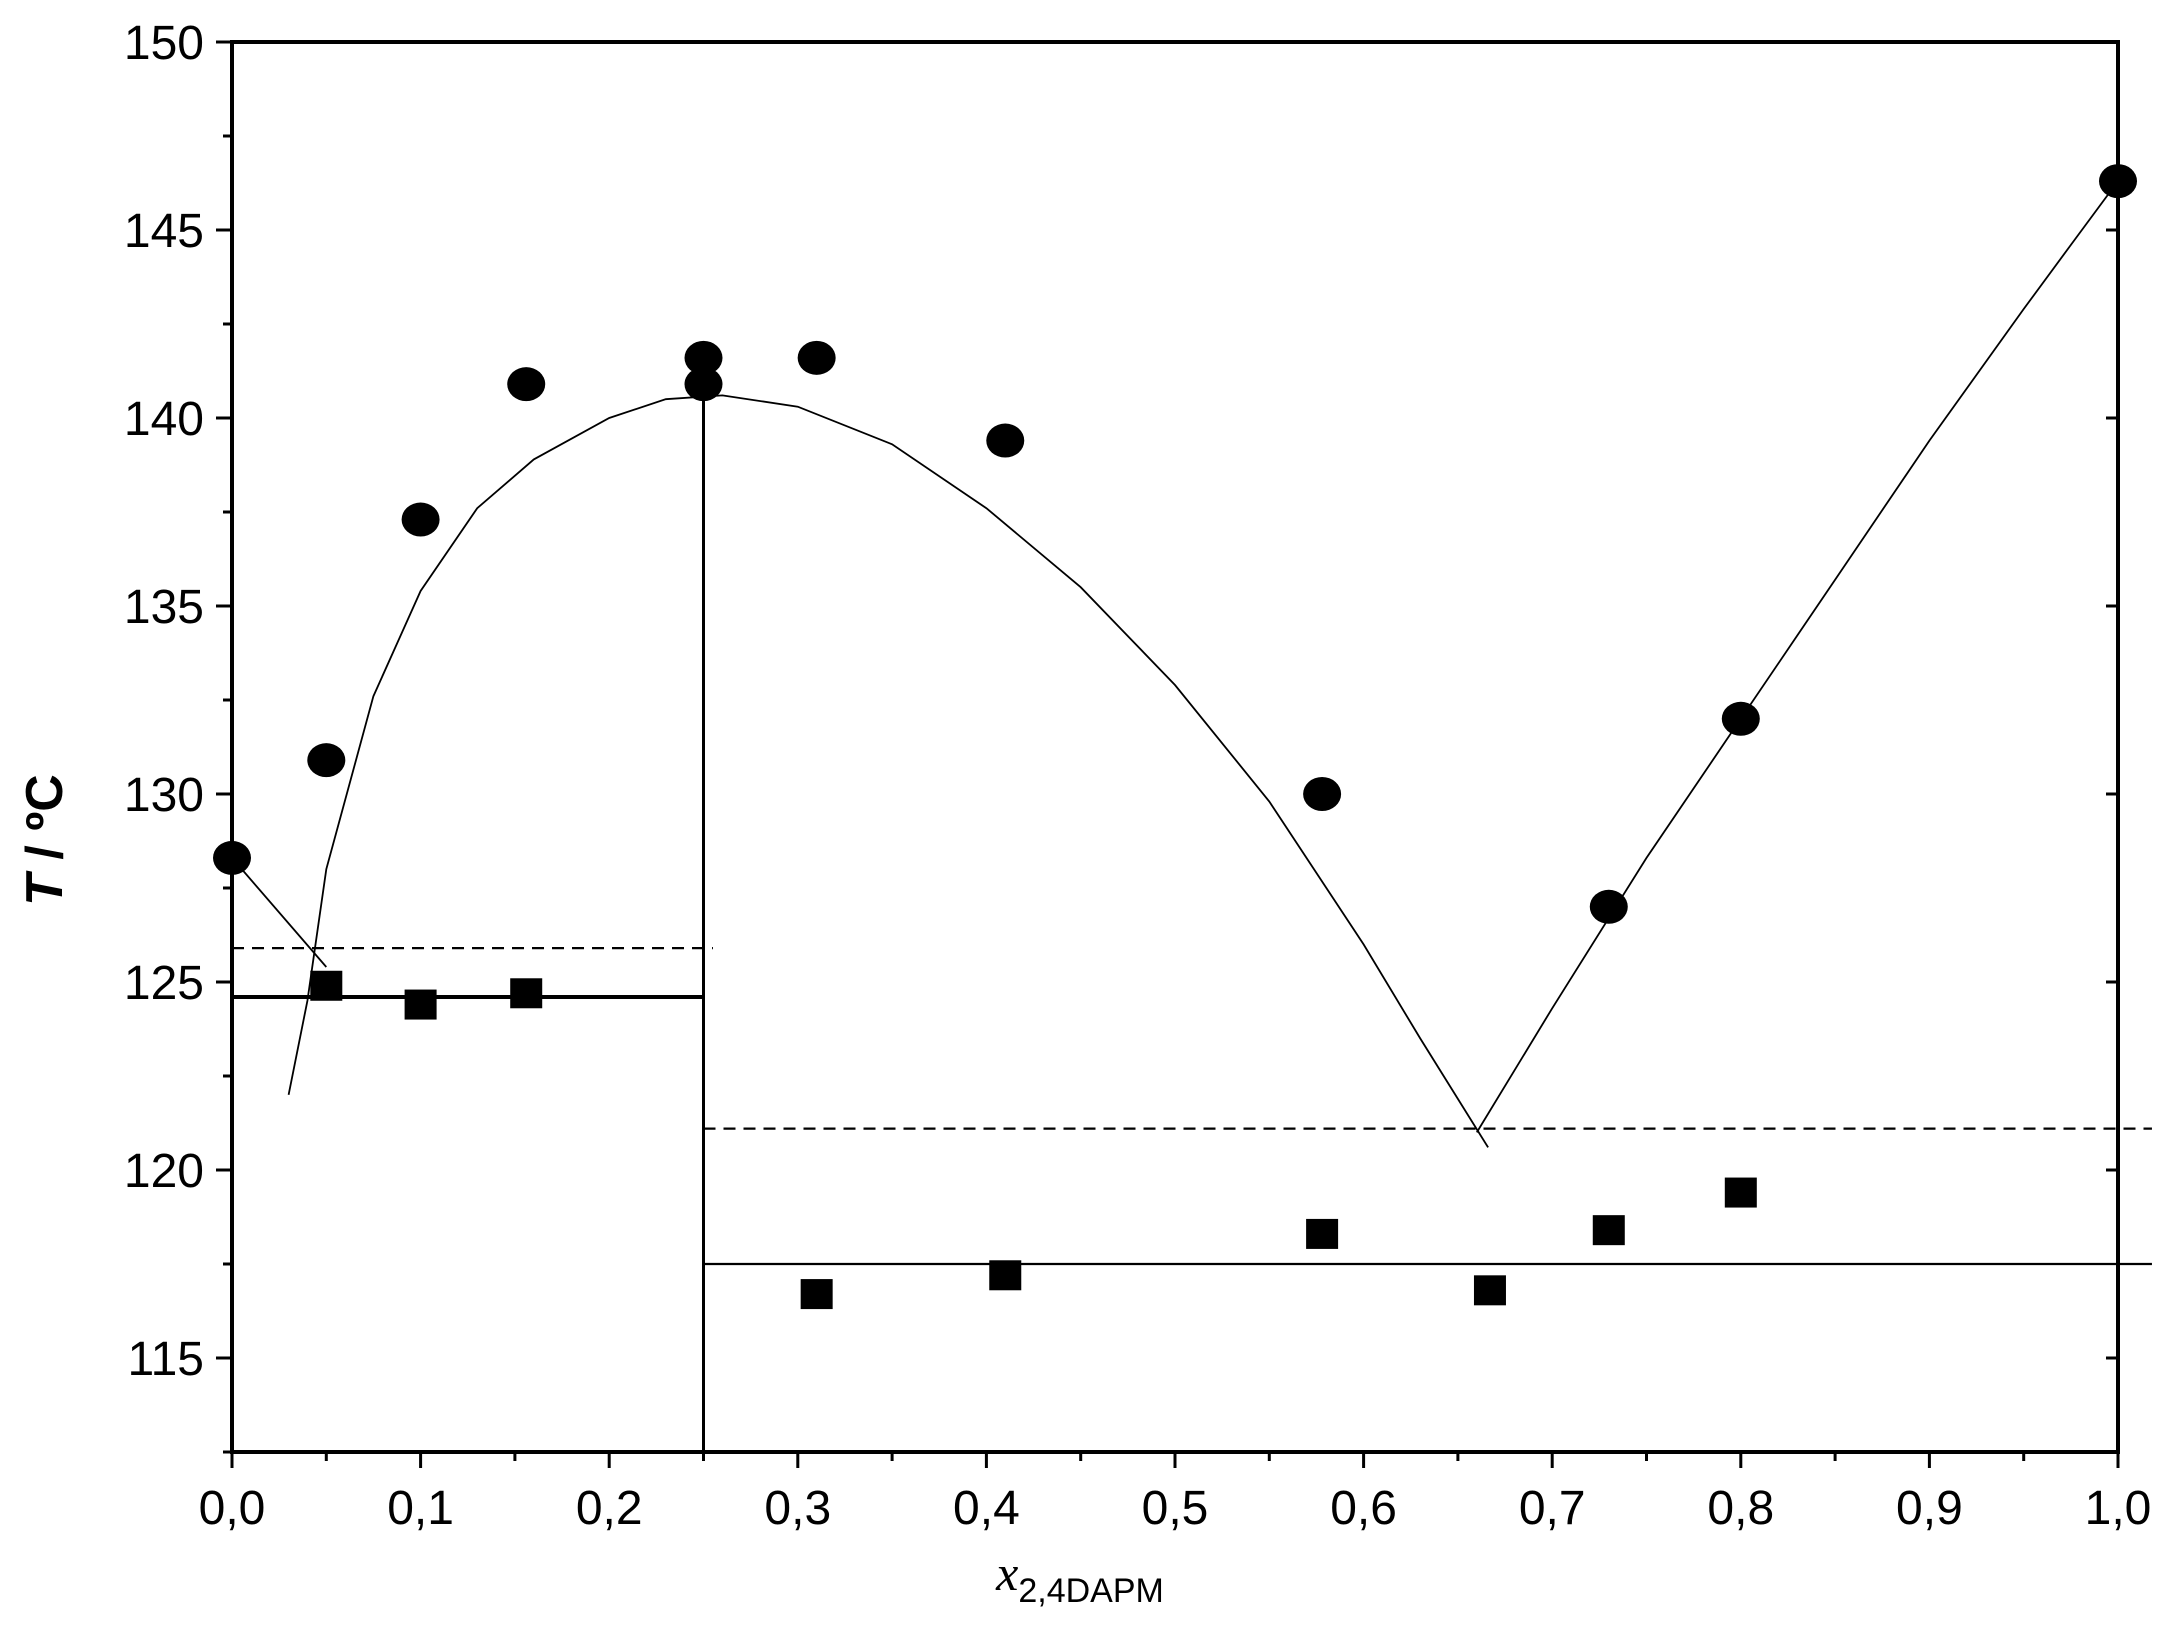 This screenshot has height=1647, width=2173. Describe the element at coordinates (1363, 1508) in the screenshot. I see `x-tick-label: 0,6` at that location.